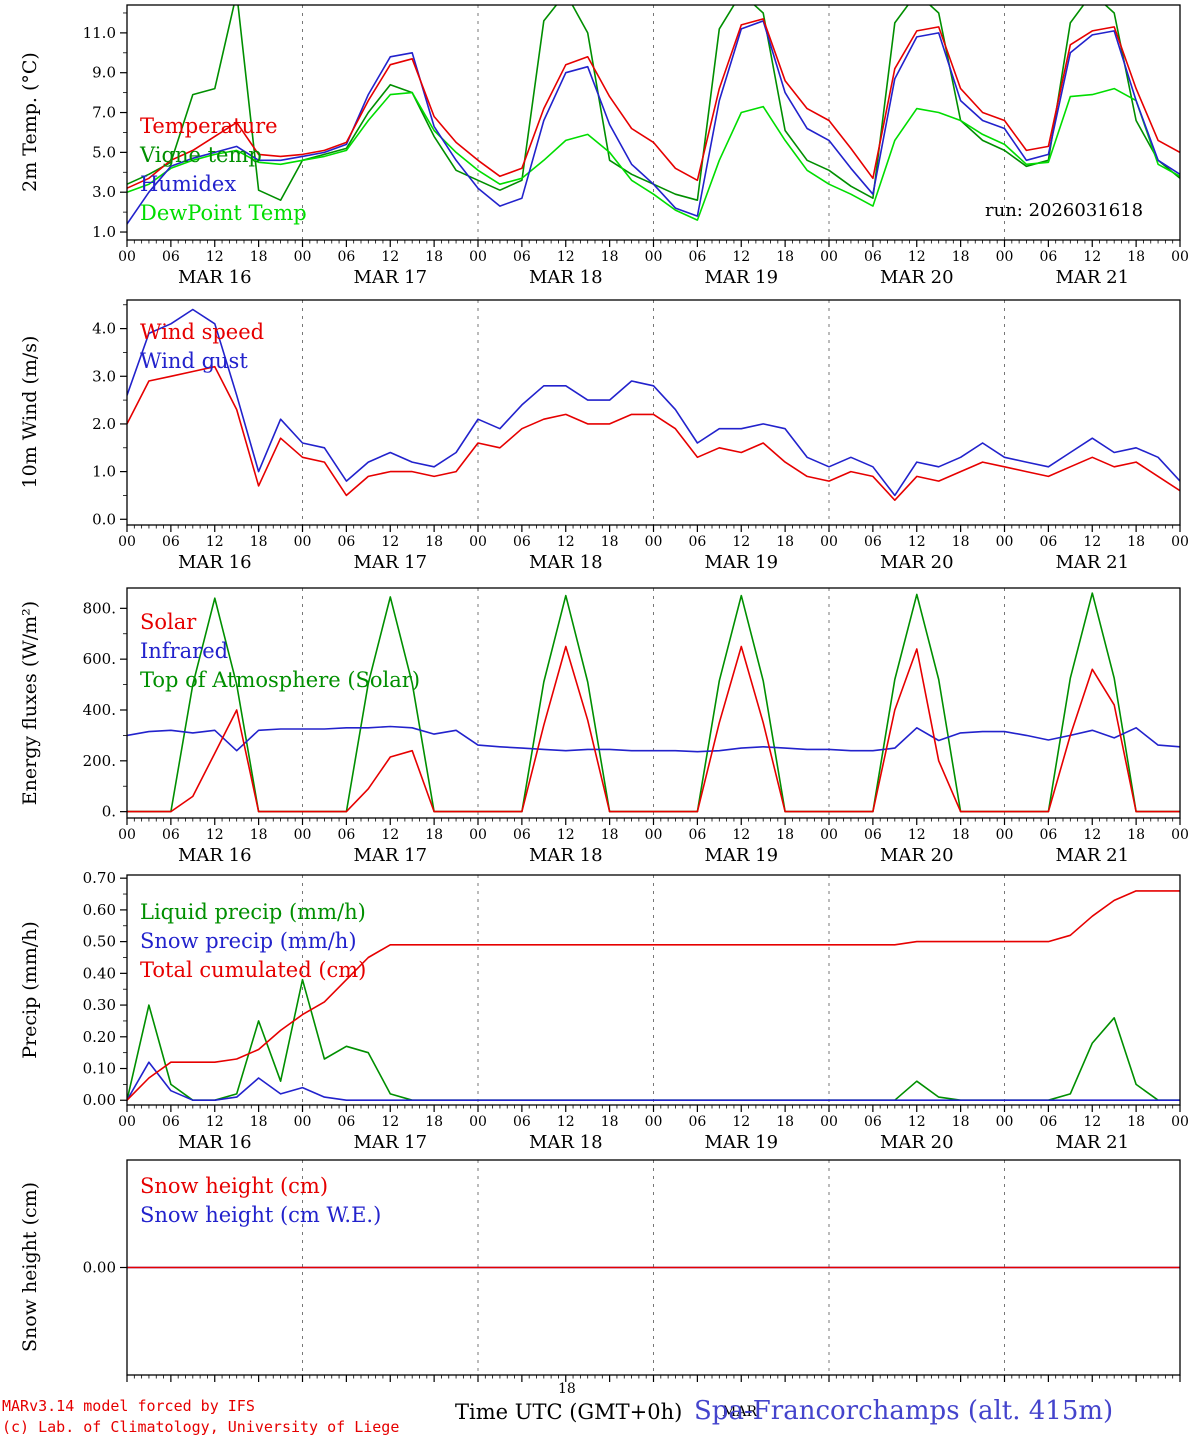  I want to click on y-tick-label: 7.0, so click(104, 113).